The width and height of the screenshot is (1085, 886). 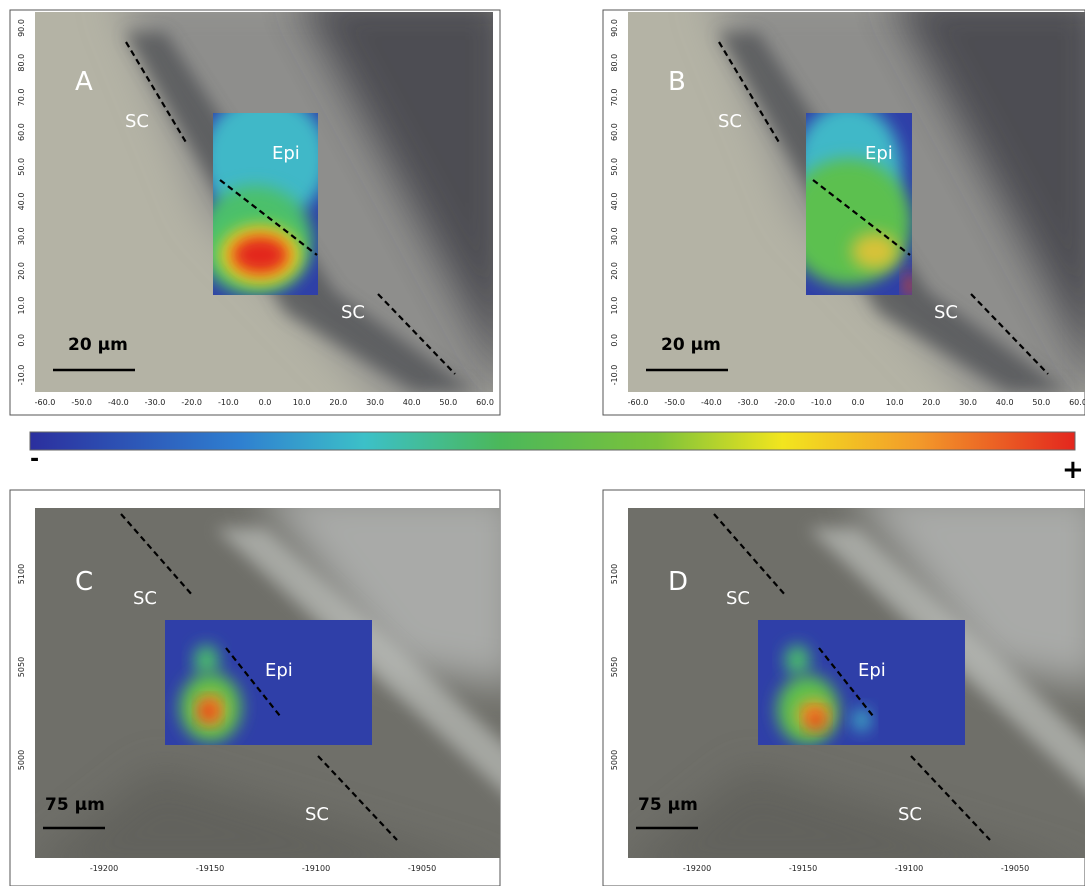 I want to click on x-tick-label: -19050, so click(x=1015, y=868).